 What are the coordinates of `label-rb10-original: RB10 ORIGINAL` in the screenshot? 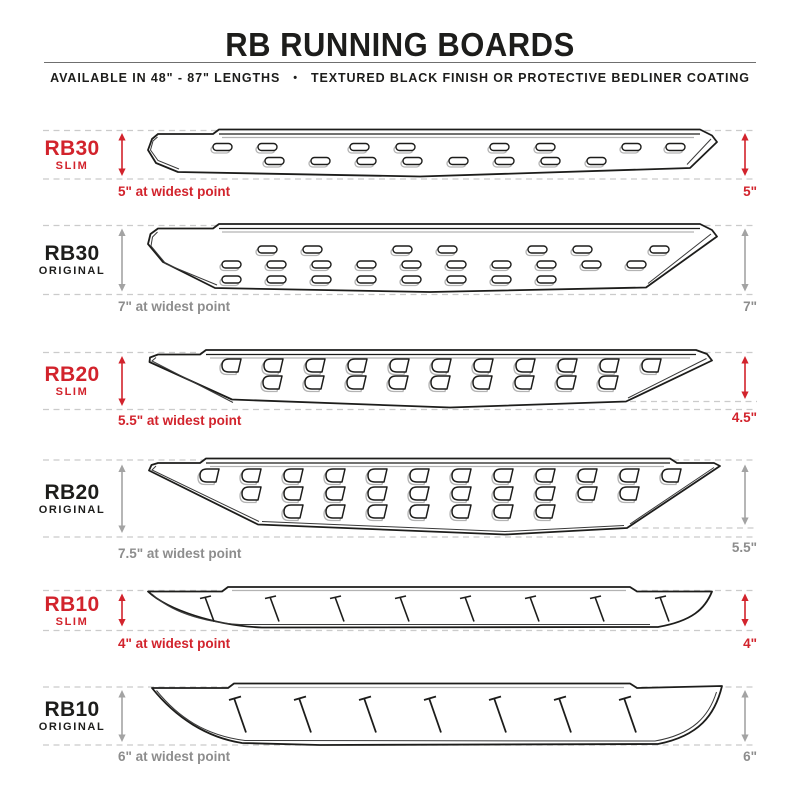 It's located at (72, 716).